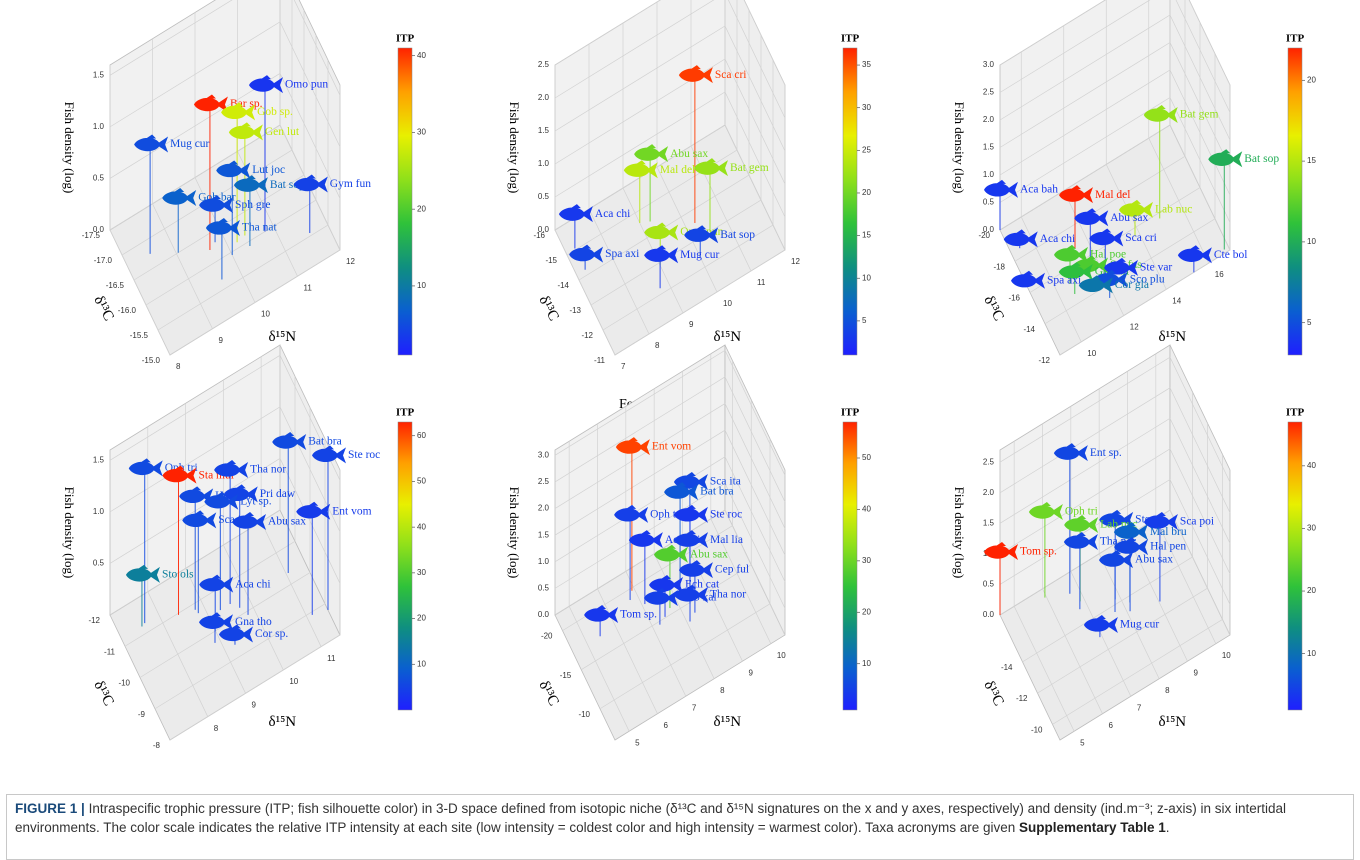 Image resolution: width=1360 pixels, height=860 pixels. What do you see at coordinates (351, 511) in the screenshot?
I see `fish-label: Ent vom` at bounding box center [351, 511].